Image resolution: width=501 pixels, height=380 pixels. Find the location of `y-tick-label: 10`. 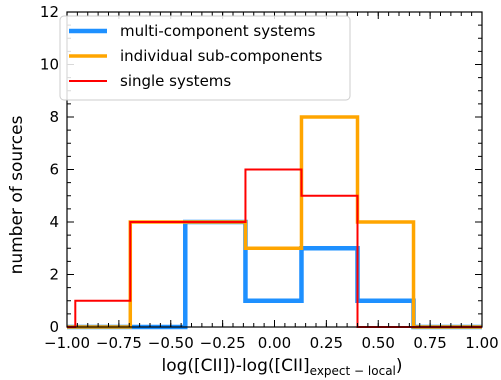

y-tick-label: 10 is located at coordinates (49, 65).